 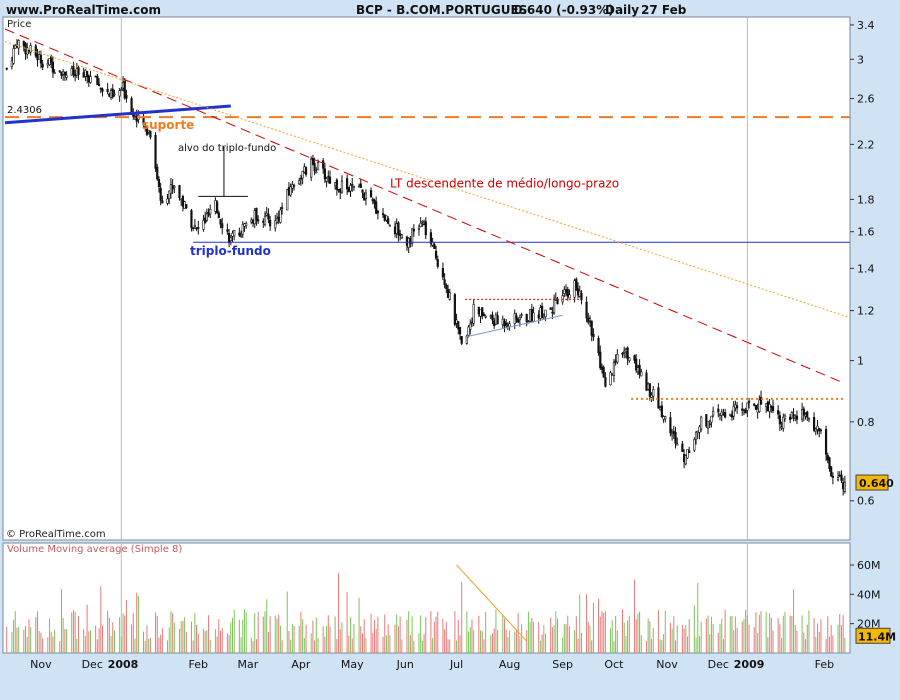 What do you see at coordinates (866, 501) in the screenshot?
I see `price-tick-label: 0.6` at bounding box center [866, 501].